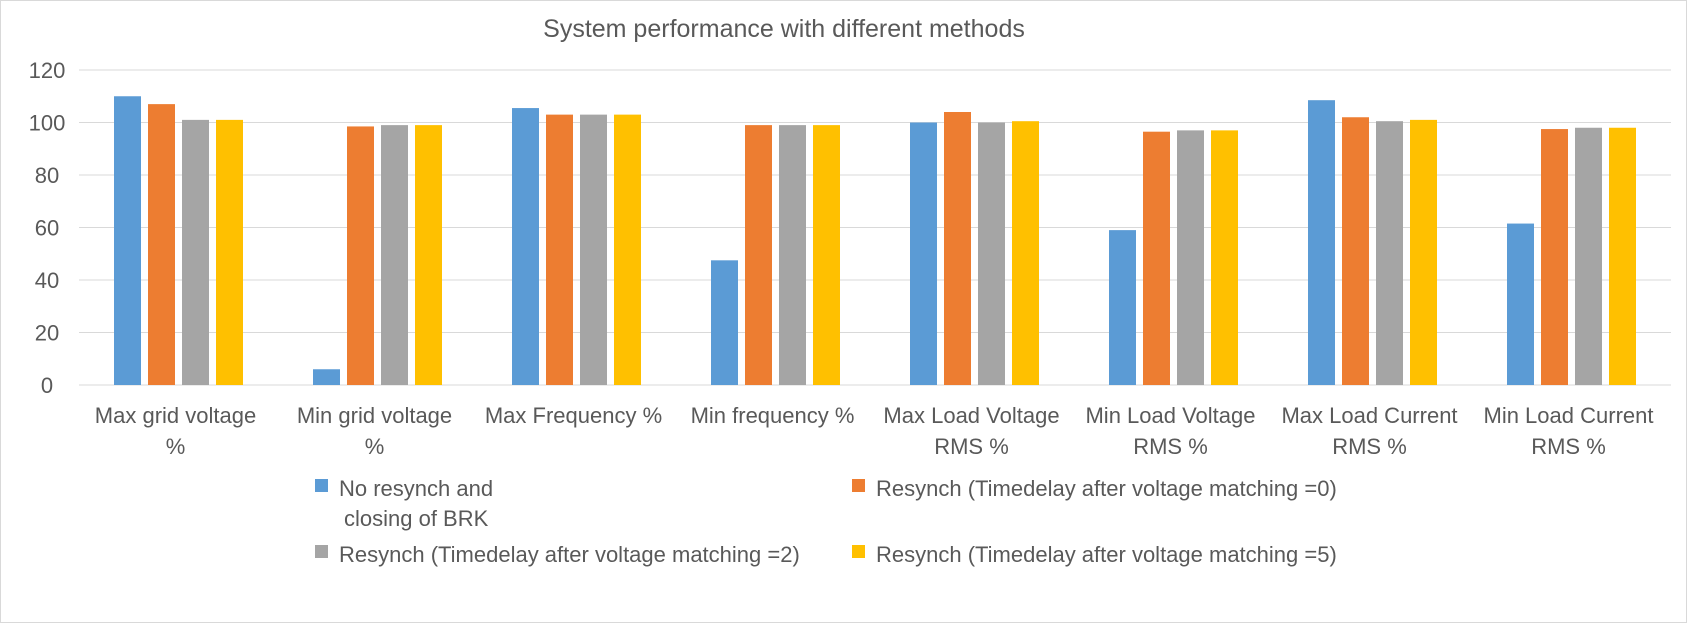 The height and width of the screenshot is (623, 1687). Describe the element at coordinates (47, 70) in the screenshot. I see `y-tick-label: 120` at that location.